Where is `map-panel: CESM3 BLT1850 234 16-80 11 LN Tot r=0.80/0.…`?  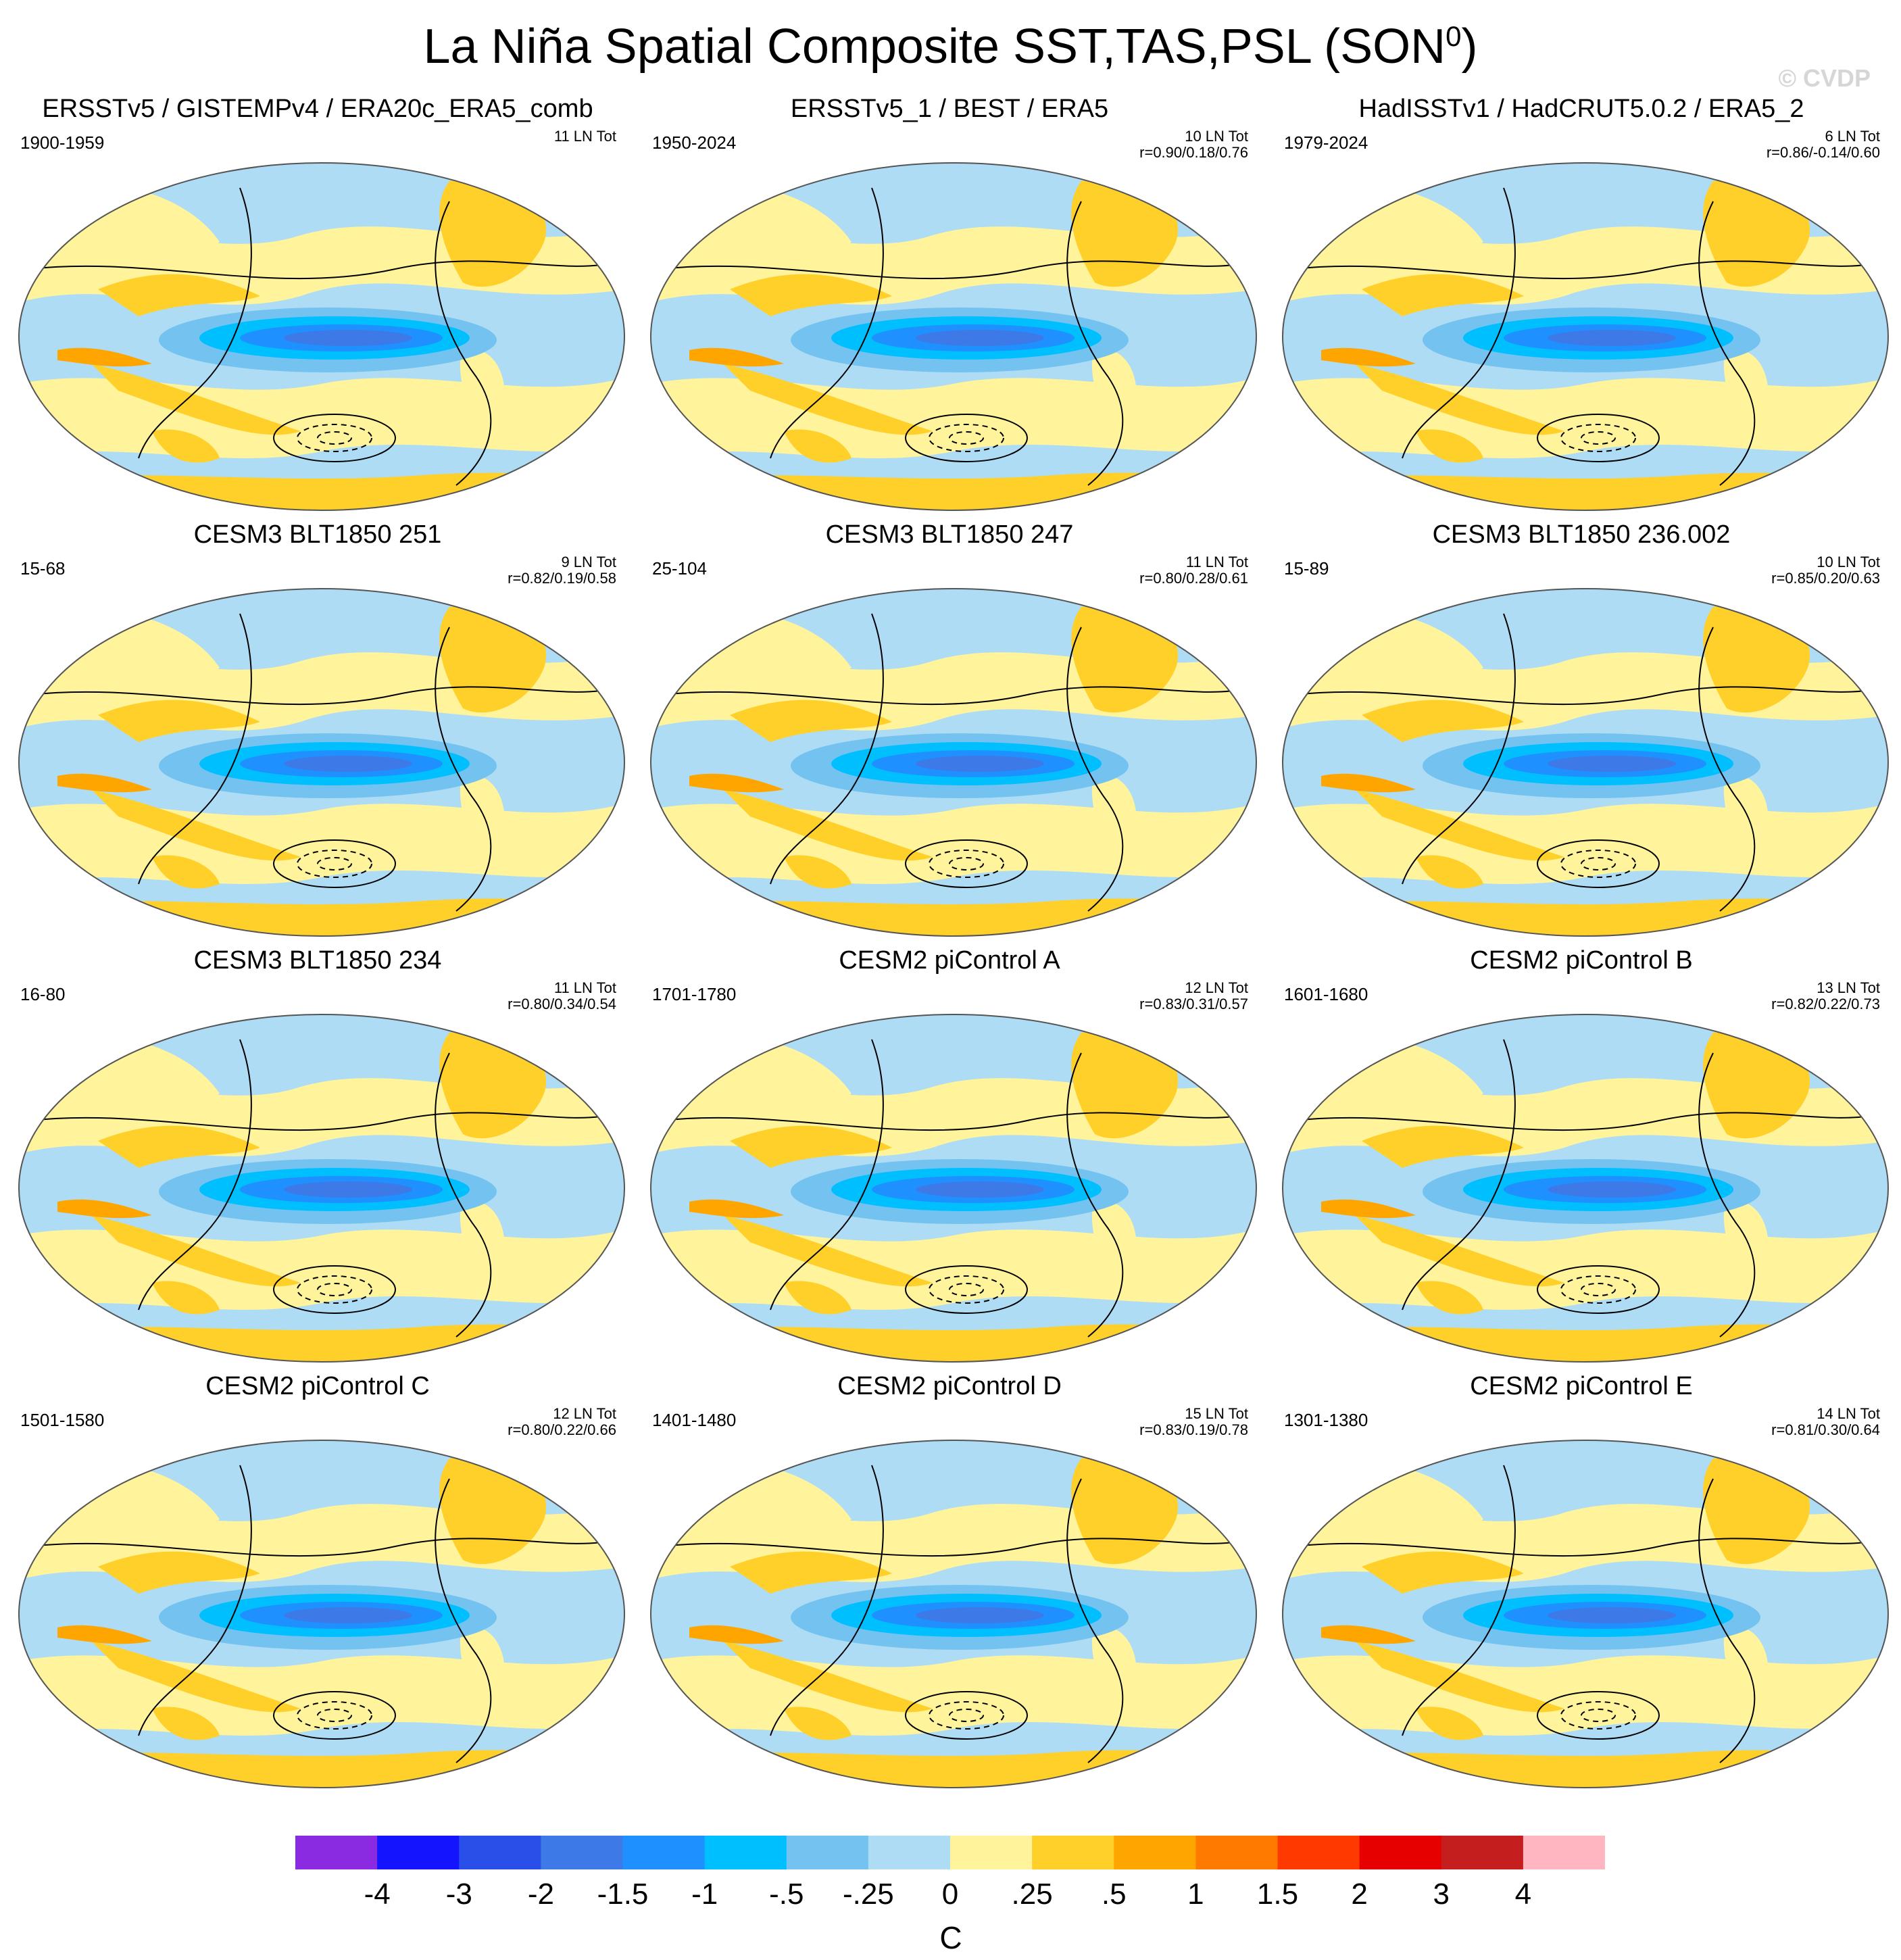
map-panel: CESM3 BLT1850 234 16-80 11 LN Tot r=0.80/0.… is located at coordinates (317, 1155).